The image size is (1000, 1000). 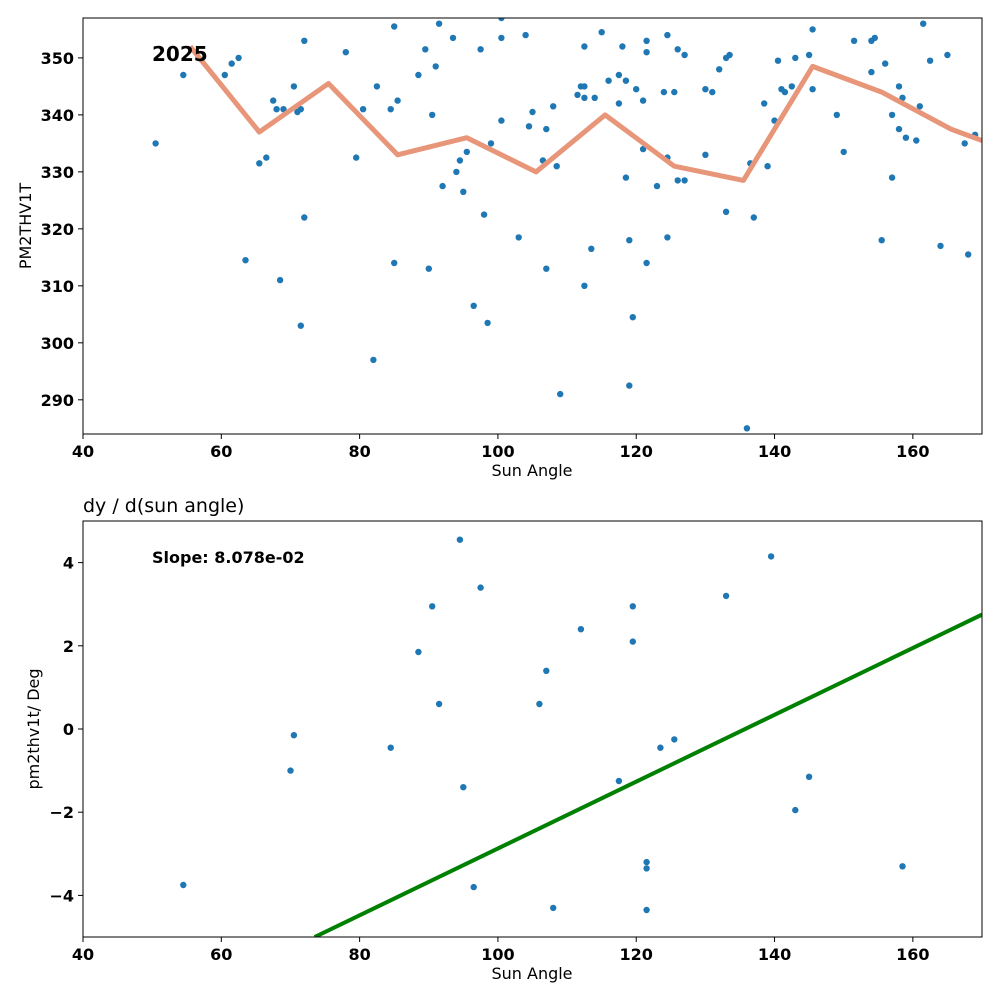 What do you see at coordinates (774, 451) in the screenshot?
I see `top-x-tick-label: 140` at bounding box center [774, 451].